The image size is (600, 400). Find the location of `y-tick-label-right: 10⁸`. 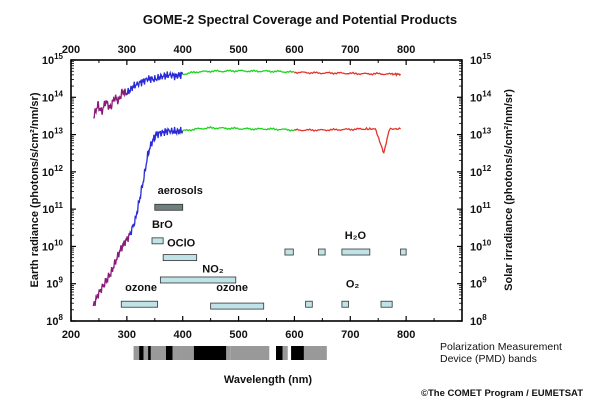

y-tick-label-right: 10⁸ is located at coordinates (478, 320).